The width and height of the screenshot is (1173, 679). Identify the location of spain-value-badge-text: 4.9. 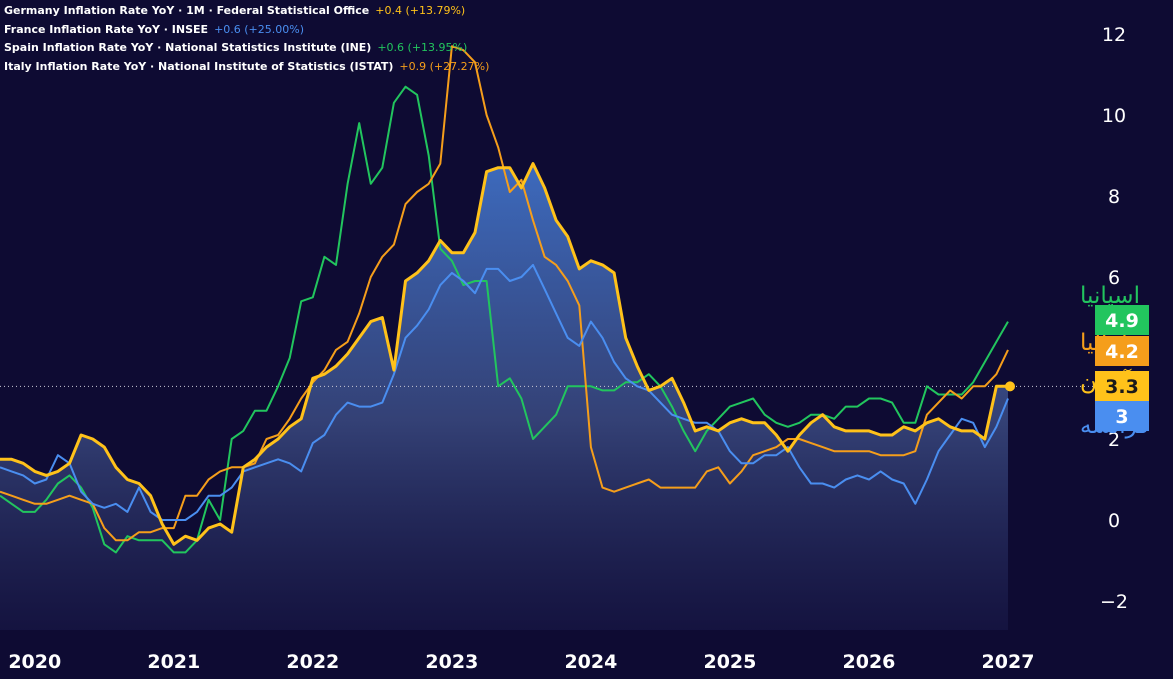
(1122, 321).